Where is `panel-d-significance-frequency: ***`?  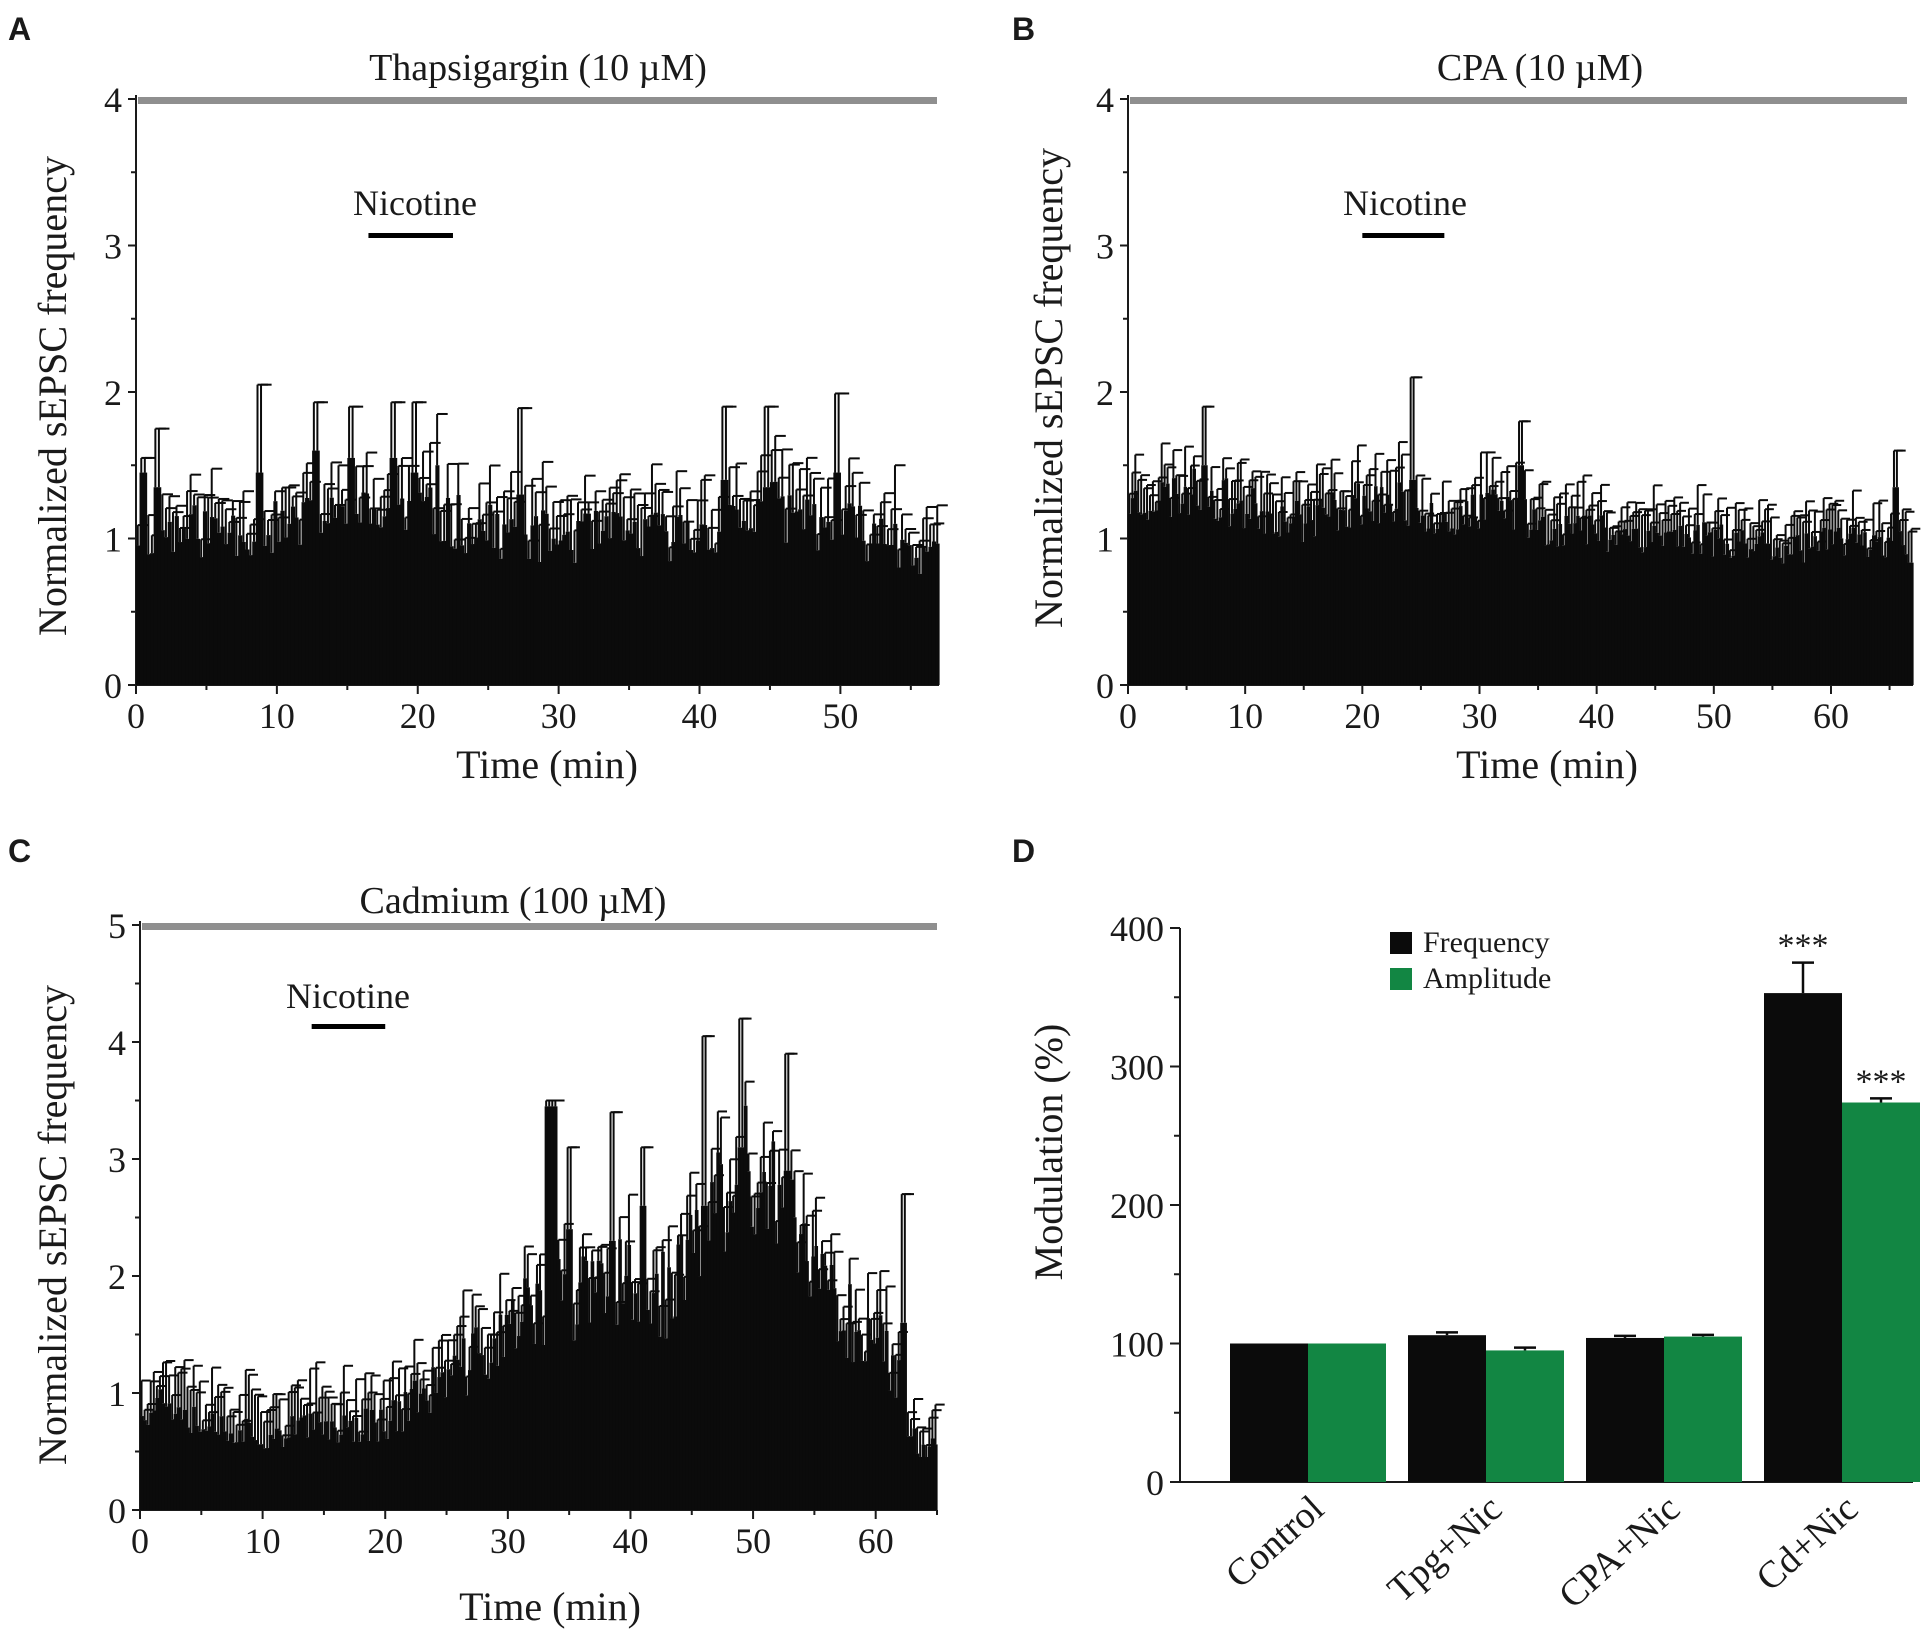
panel-d-significance-frequency: *** is located at coordinates (1803, 946).